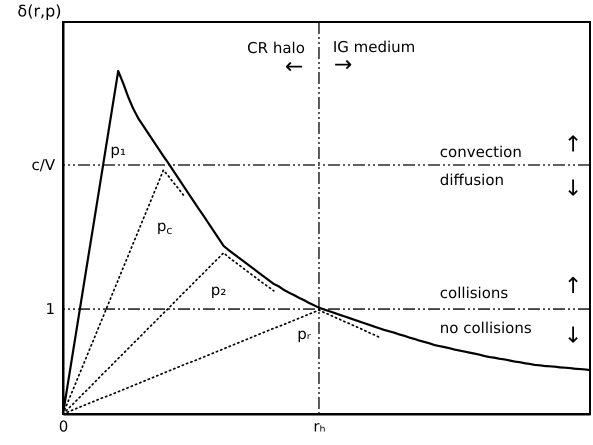 Image resolution: width=593 pixels, height=445 pixels. Describe the element at coordinates (486, 328) in the screenshot. I see `annotation: no collisions` at that location.